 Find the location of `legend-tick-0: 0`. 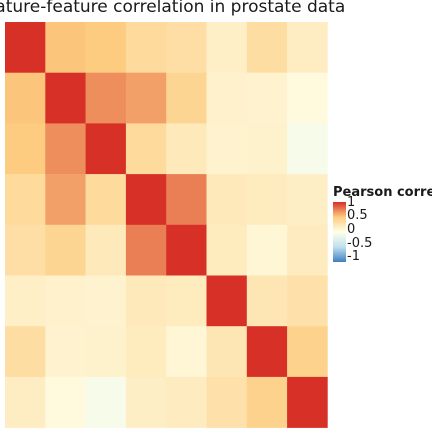

legend-tick-0: 0 is located at coordinates (351, 229).